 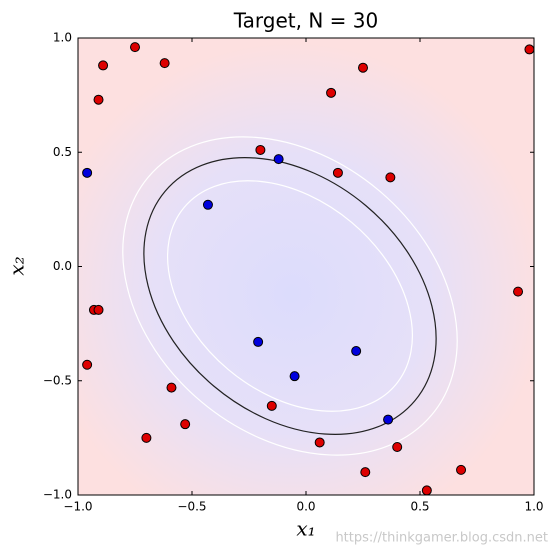 What do you see at coordinates (57, 495) in the screenshot?
I see `y-tick-label: −1.0` at bounding box center [57, 495].